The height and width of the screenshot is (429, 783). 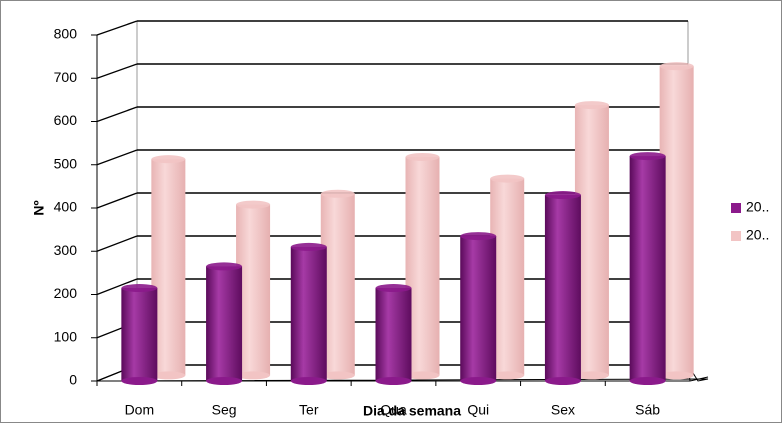 I want to click on y-tick-label: 100, so click(x=66, y=336).